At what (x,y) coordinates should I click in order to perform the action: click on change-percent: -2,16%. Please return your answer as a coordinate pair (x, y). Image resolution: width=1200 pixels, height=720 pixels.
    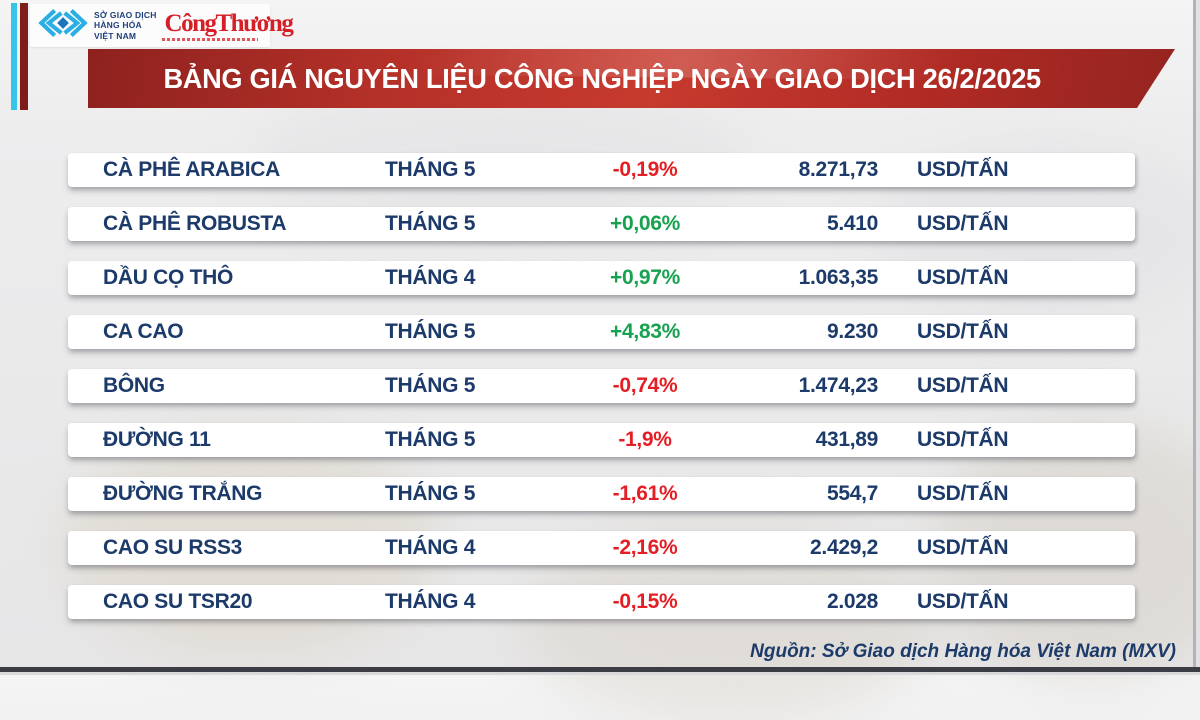
    Looking at the image, I should click on (645, 547).